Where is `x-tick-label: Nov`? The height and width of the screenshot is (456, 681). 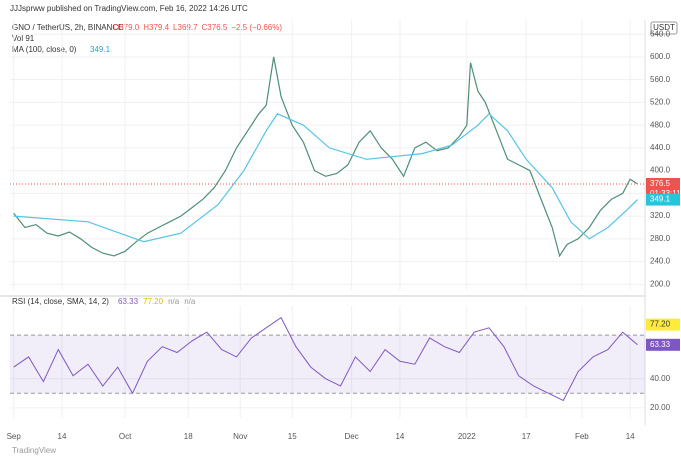 x-tick-label: Nov is located at coordinates (240, 436).